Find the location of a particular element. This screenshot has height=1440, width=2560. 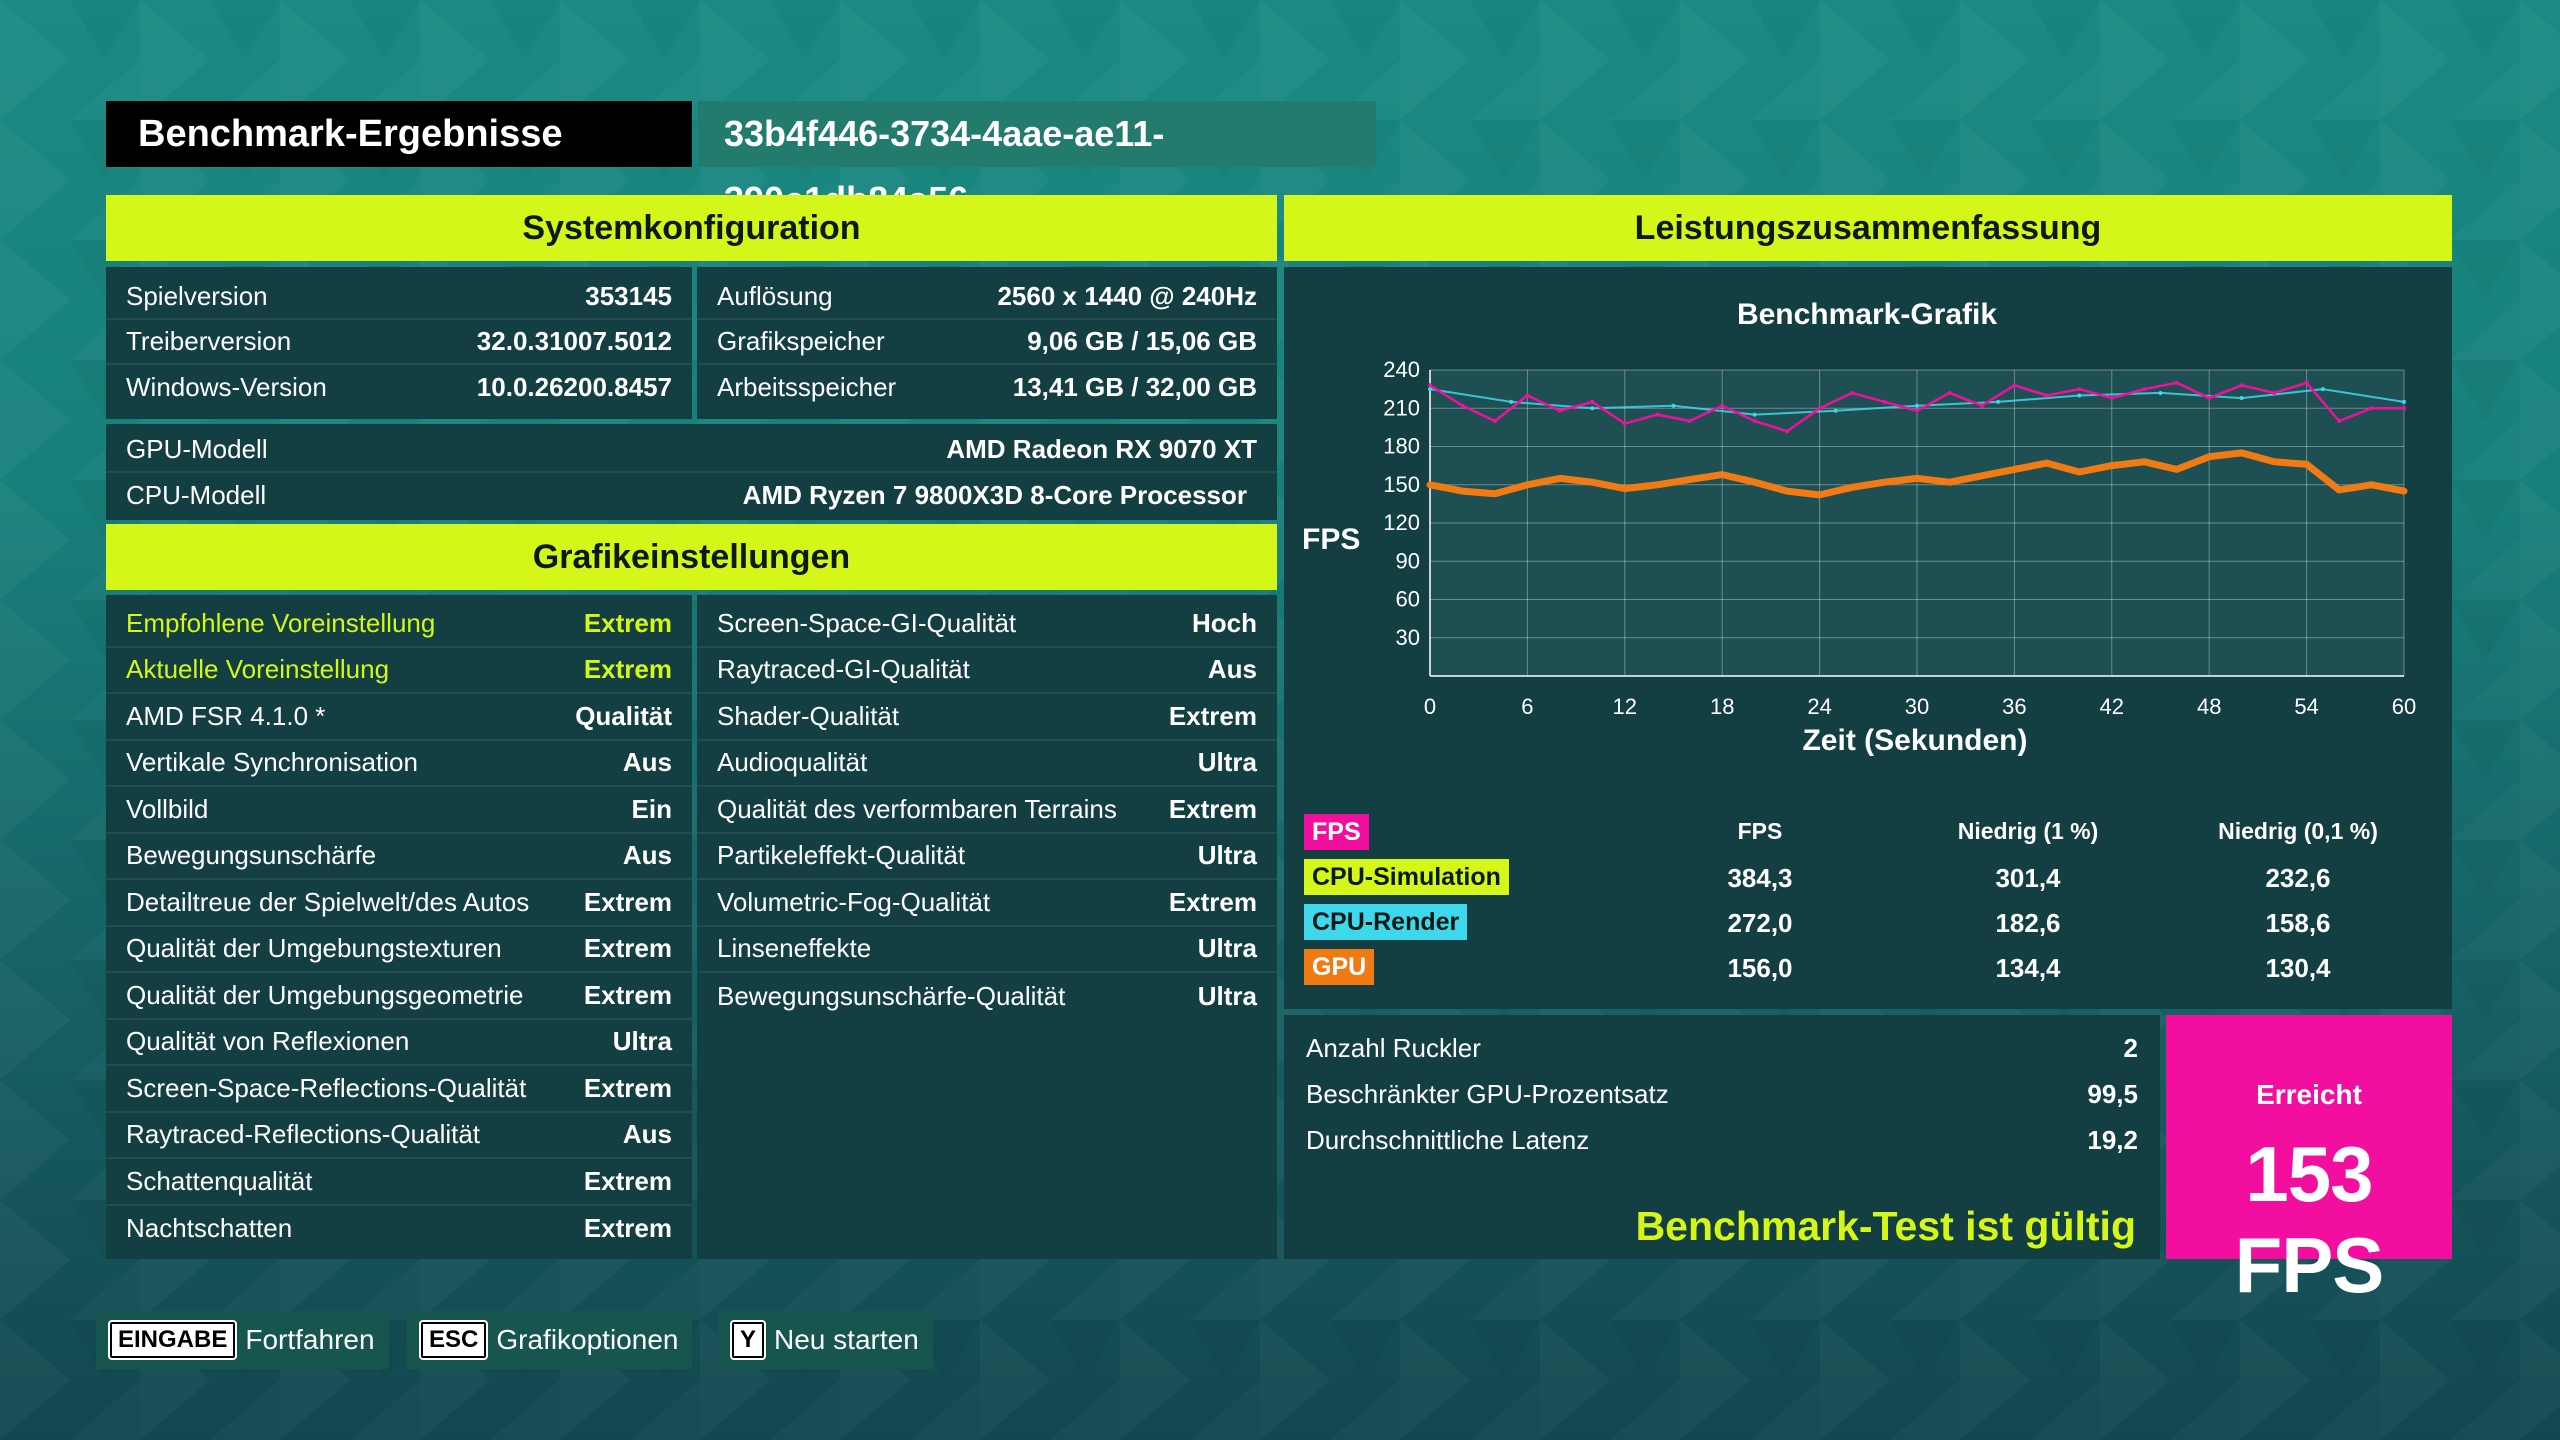

legend-fps: FPS is located at coordinates (1336, 832).